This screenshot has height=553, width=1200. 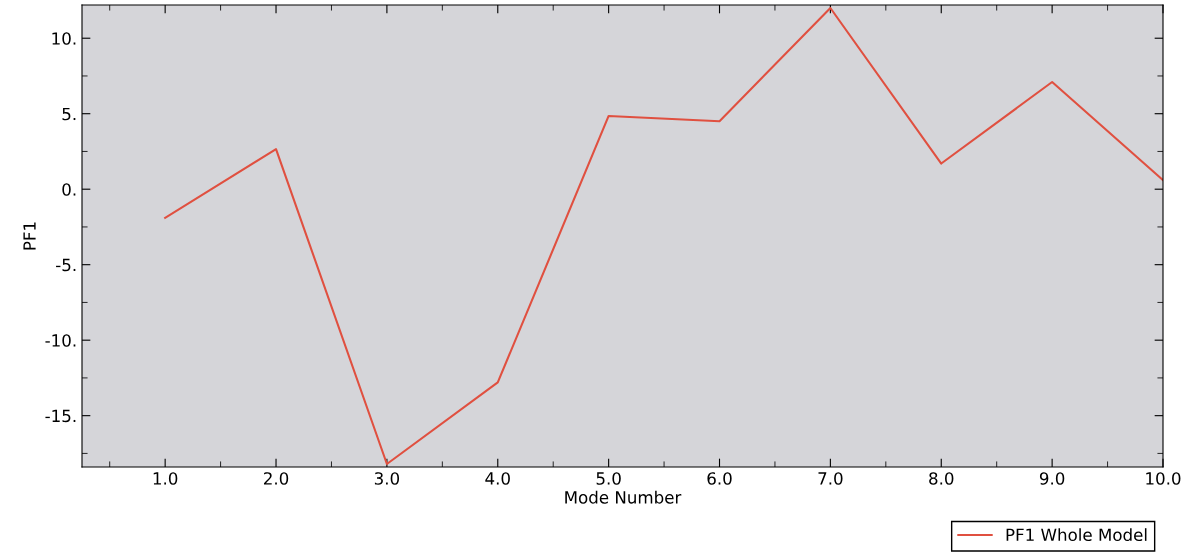 What do you see at coordinates (60, 340) in the screenshot?
I see `y-tick-label: -10.` at bounding box center [60, 340].